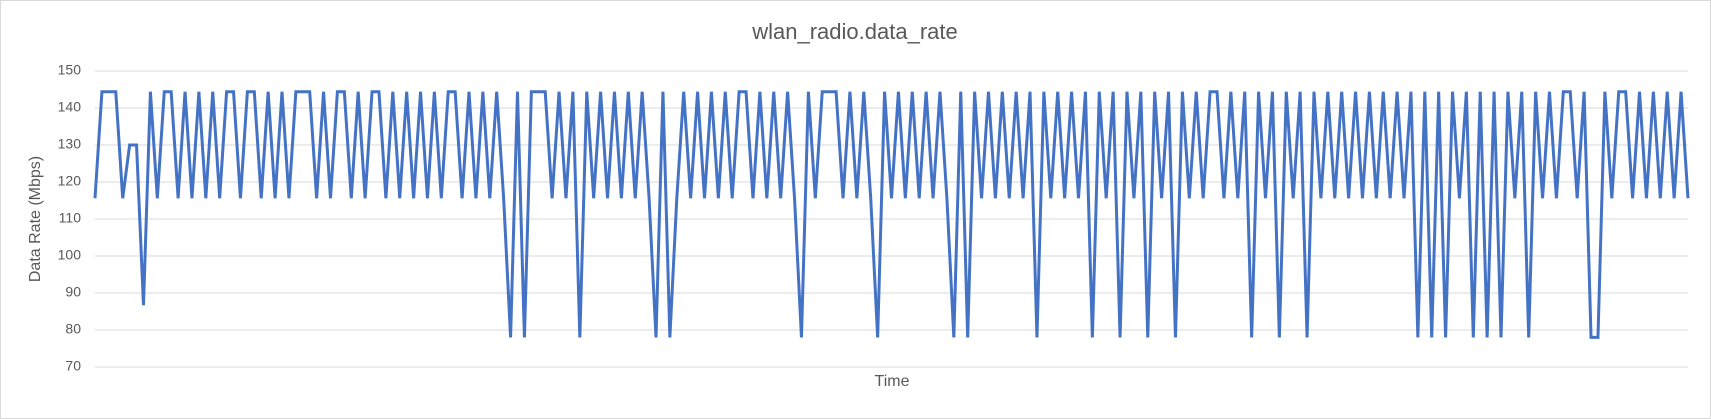 The height and width of the screenshot is (419, 1711). What do you see at coordinates (35, 219) in the screenshot?
I see `y-axis-label: Data Rate (Mbps)` at bounding box center [35, 219].